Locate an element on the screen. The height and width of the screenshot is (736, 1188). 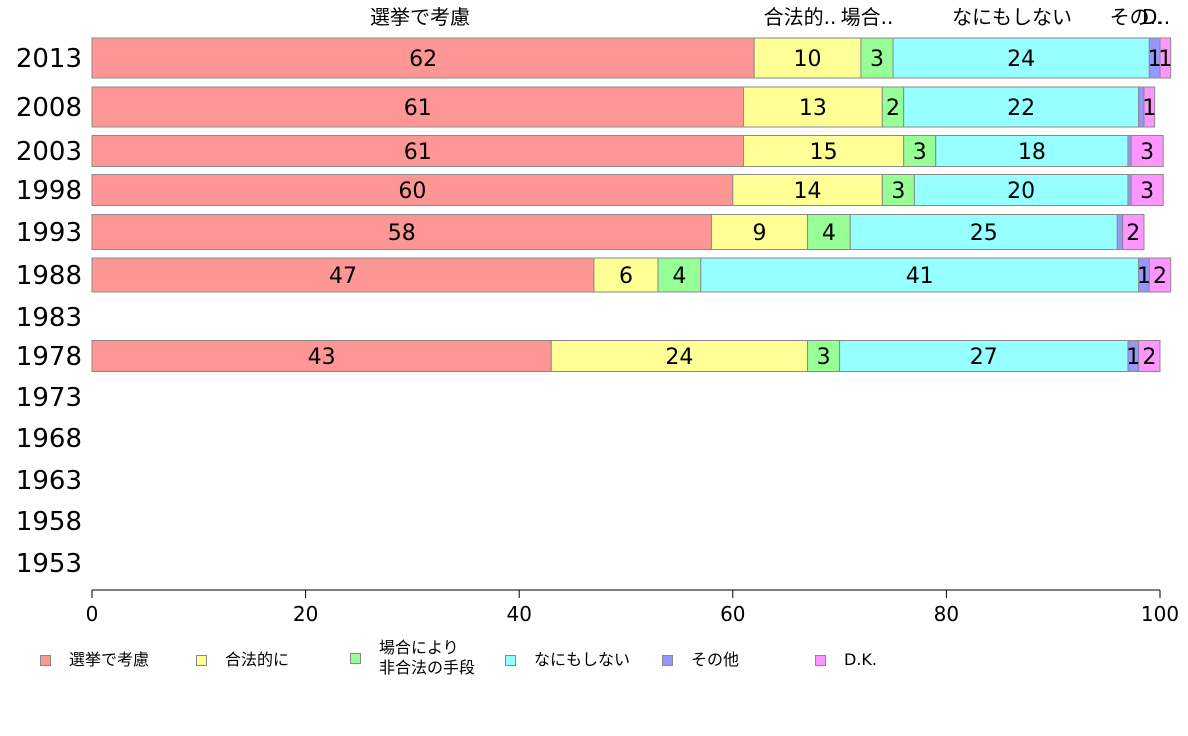
data-label: 47 is located at coordinates (343, 276).